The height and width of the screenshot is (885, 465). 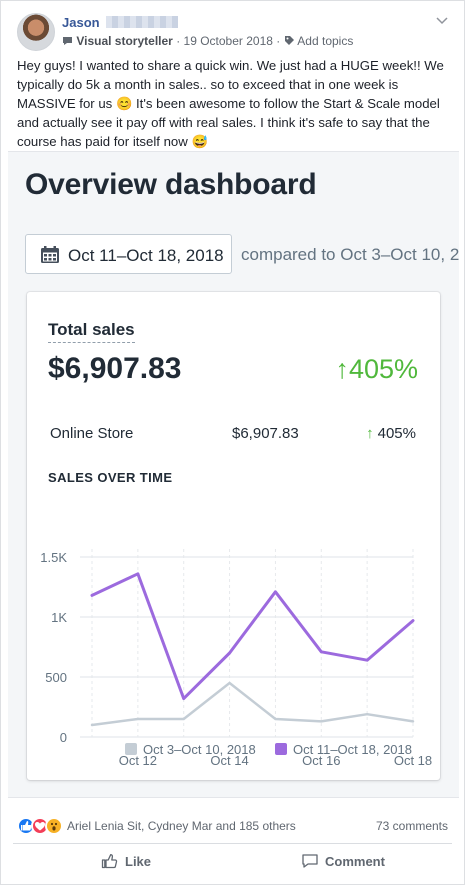 What do you see at coordinates (138, 861) in the screenshot?
I see `like-label: Like` at bounding box center [138, 861].